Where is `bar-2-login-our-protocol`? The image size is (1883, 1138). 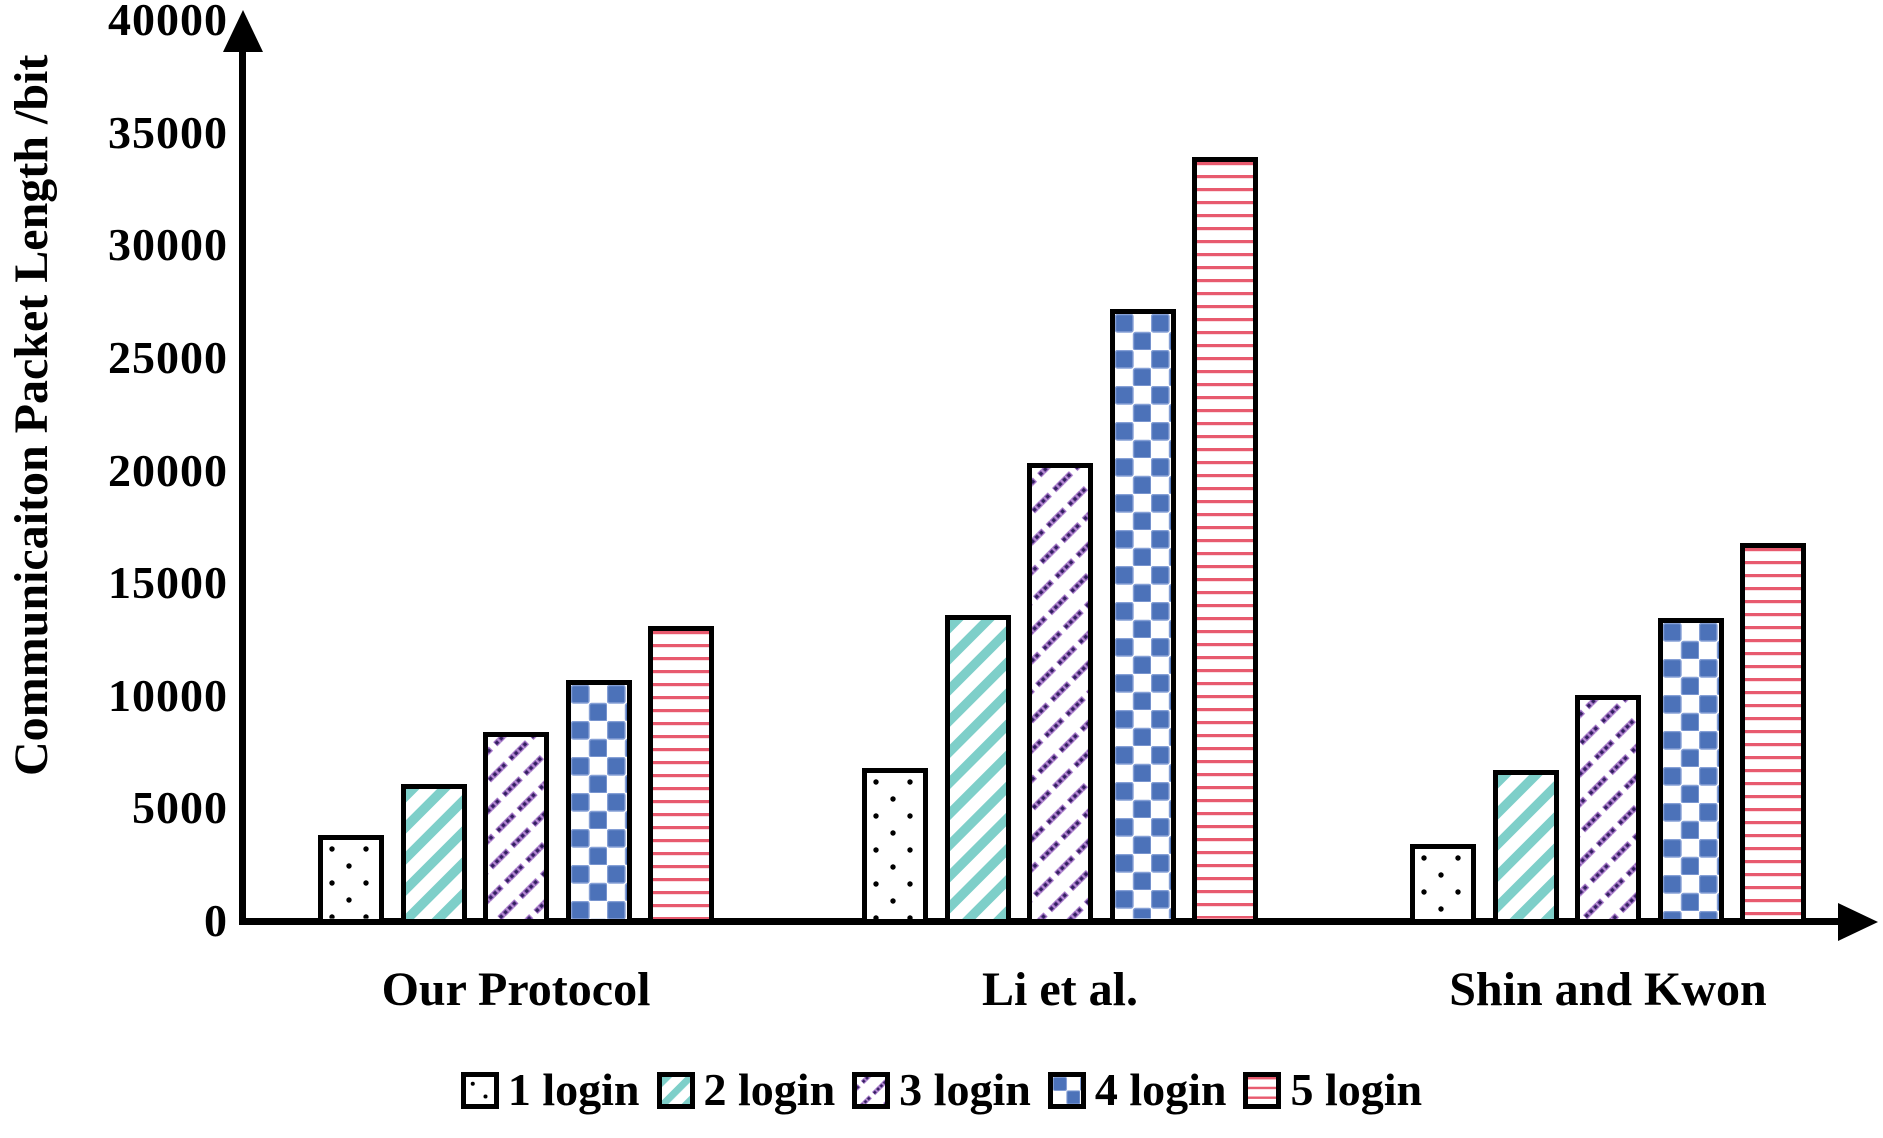
bar-2-login-our-protocol is located at coordinates (433, 853).